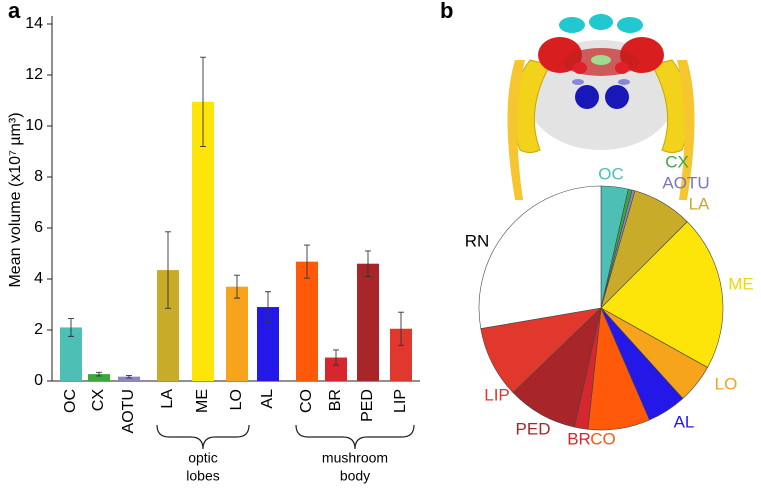  Describe the element at coordinates (34, 23) in the screenshot. I see `y-tick-label: 14` at that location.